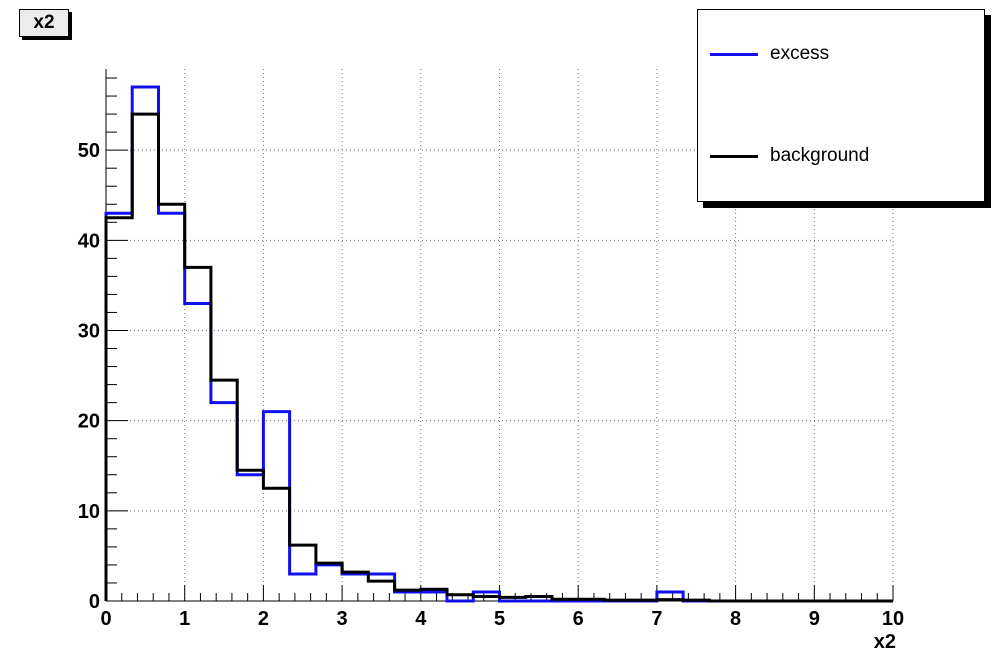 This screenshot has width=993, height=653. I want to click on histogram-title: x2, so click(44, 22).